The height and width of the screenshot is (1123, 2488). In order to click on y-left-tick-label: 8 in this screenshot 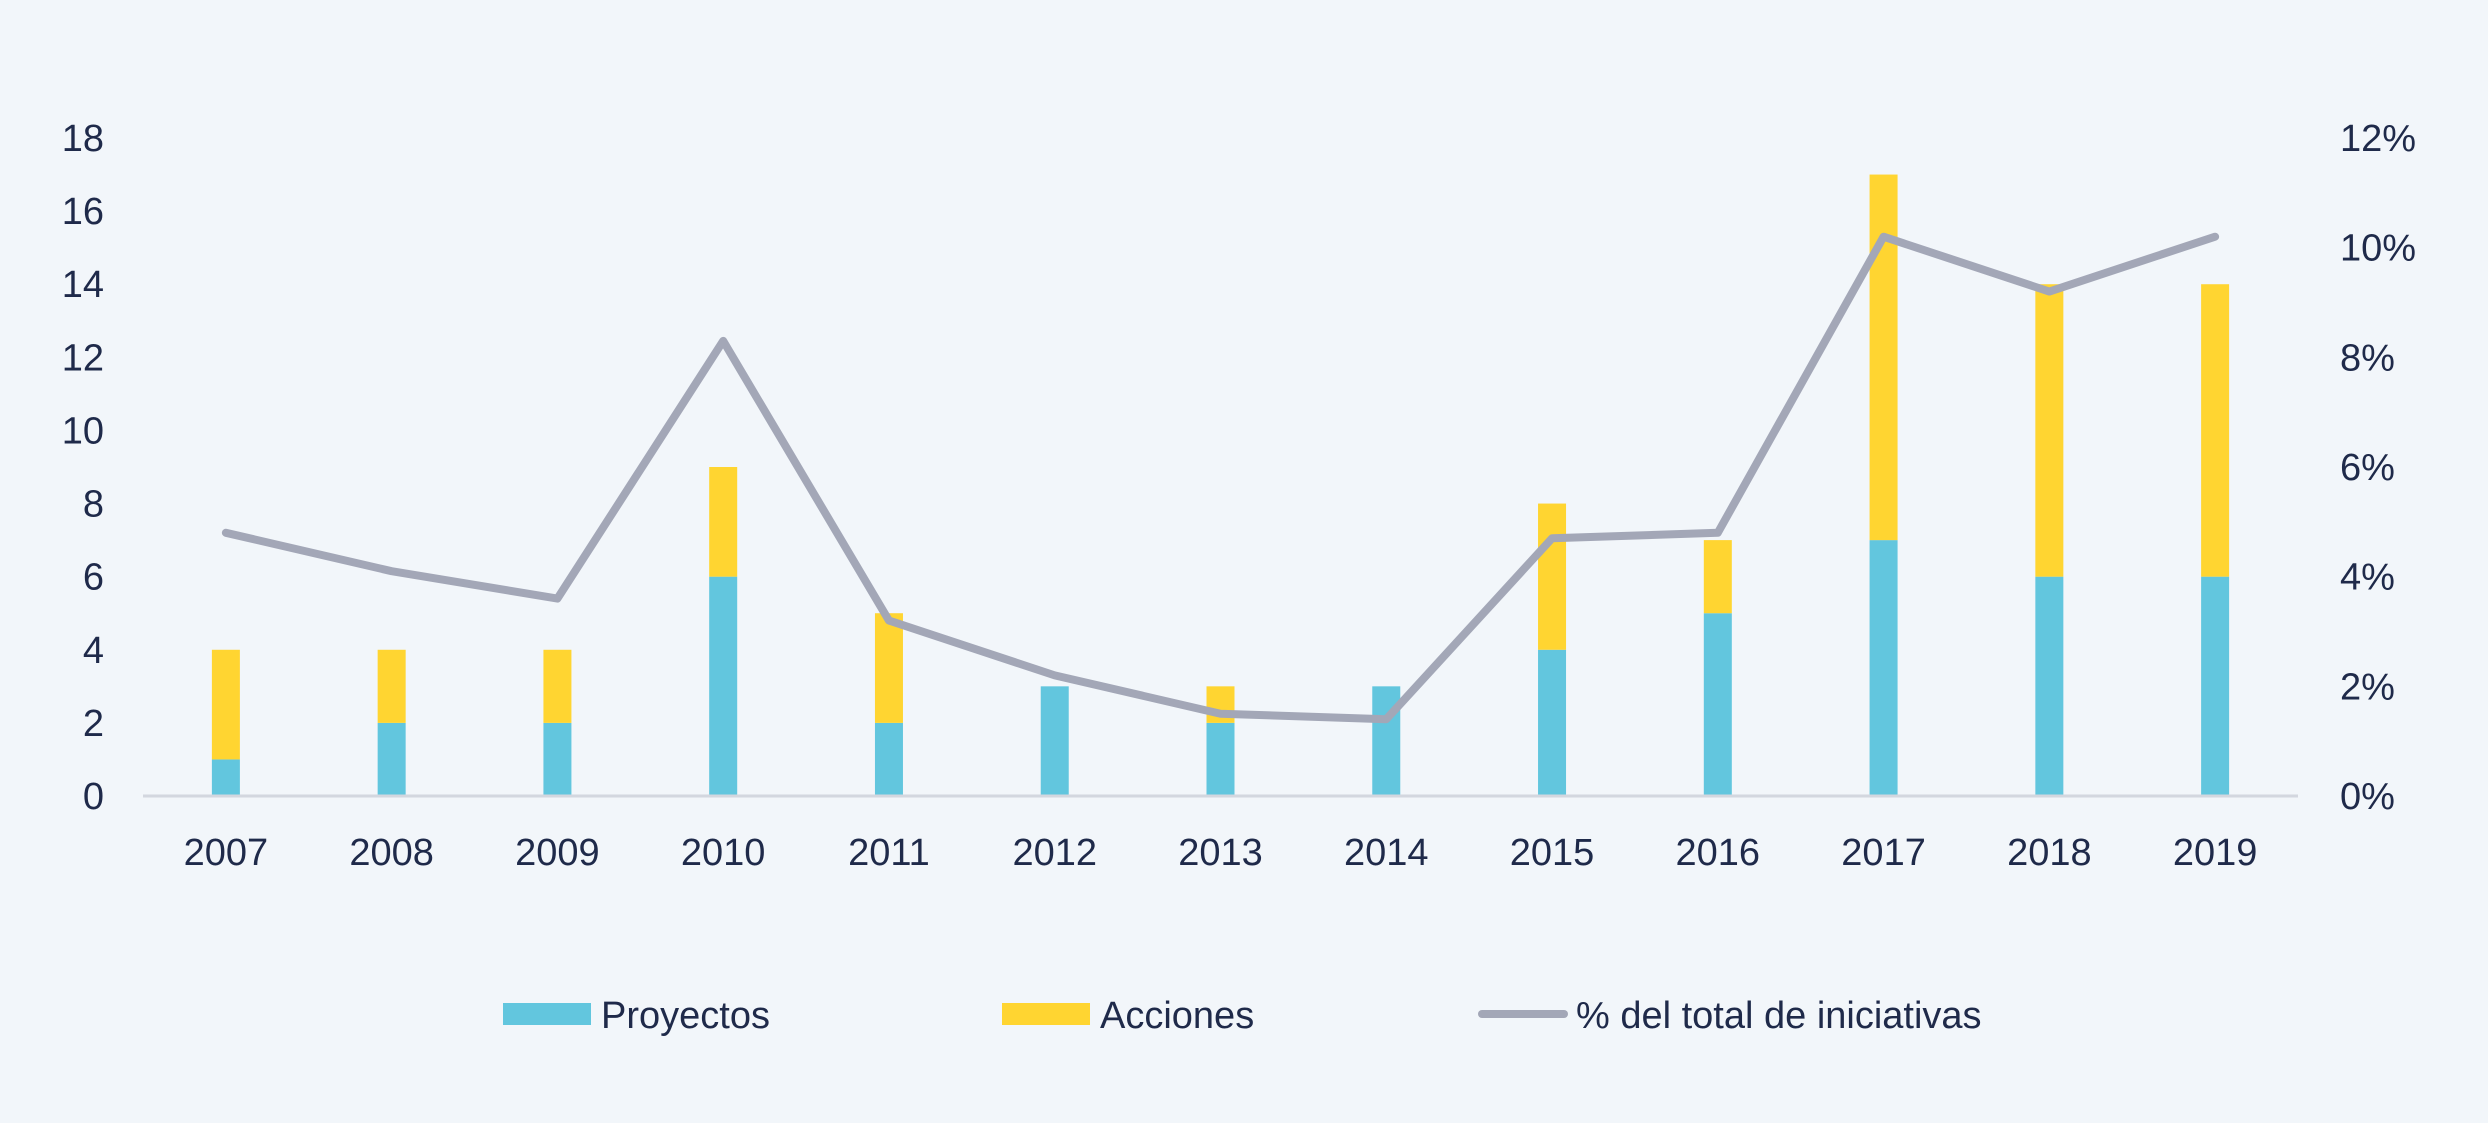, I will do `click(93, 505)`.